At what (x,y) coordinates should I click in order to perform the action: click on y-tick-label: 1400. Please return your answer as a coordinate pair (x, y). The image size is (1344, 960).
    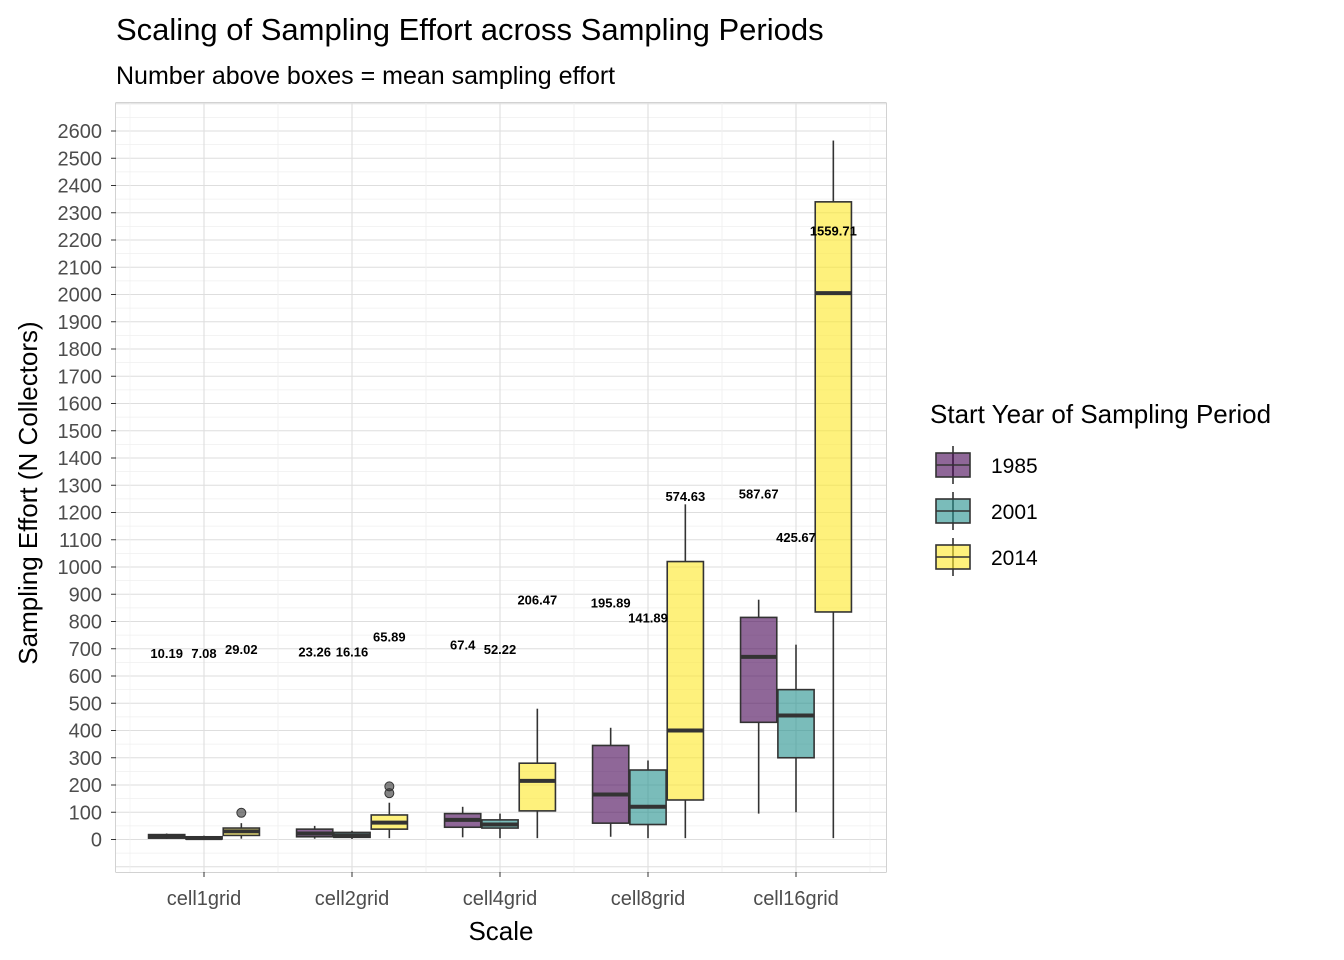
    Looking at the image, I should click on (80, 459).